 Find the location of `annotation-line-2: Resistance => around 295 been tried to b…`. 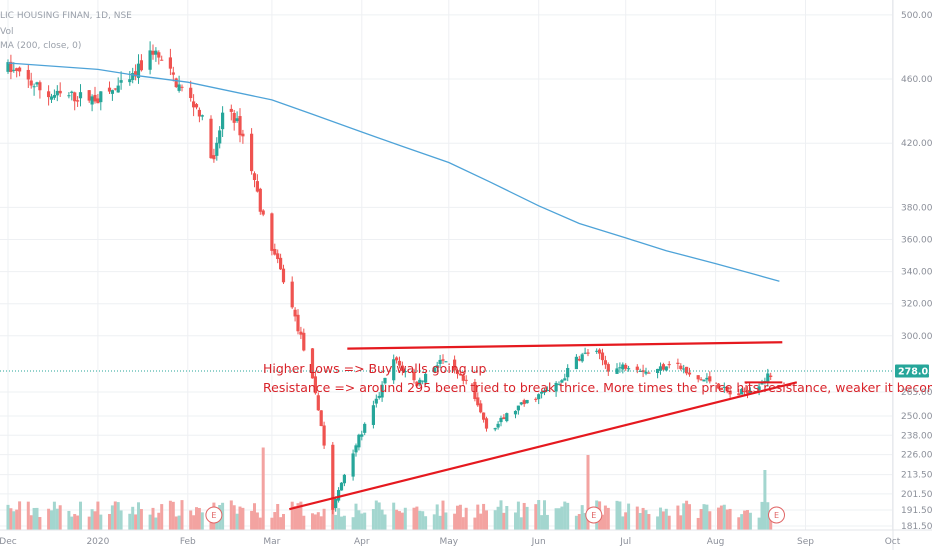

annotation-line-2: Resistance => around 295 been tried to b… is located at coordinates (597, 387).